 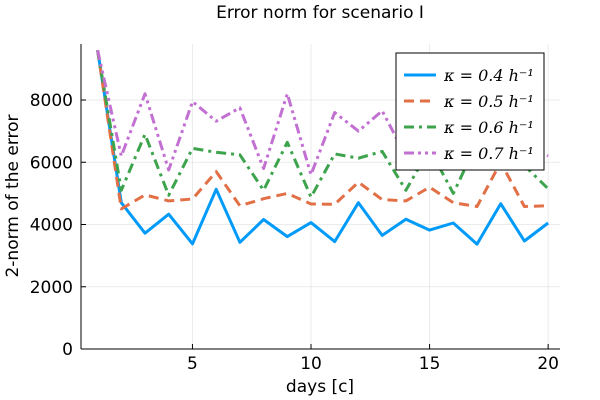 I want to click on y-tick-label: 2000, so click(x=51, y=288).